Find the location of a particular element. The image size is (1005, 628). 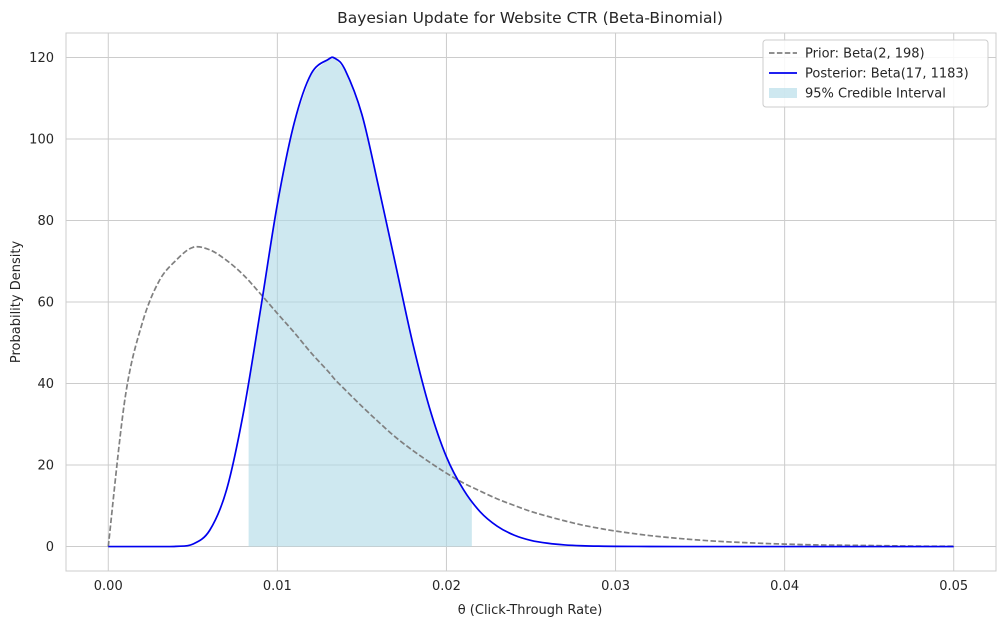

legend-item-credible-interval-label: 95% Credible Interval is located at coordinates (875, 94).